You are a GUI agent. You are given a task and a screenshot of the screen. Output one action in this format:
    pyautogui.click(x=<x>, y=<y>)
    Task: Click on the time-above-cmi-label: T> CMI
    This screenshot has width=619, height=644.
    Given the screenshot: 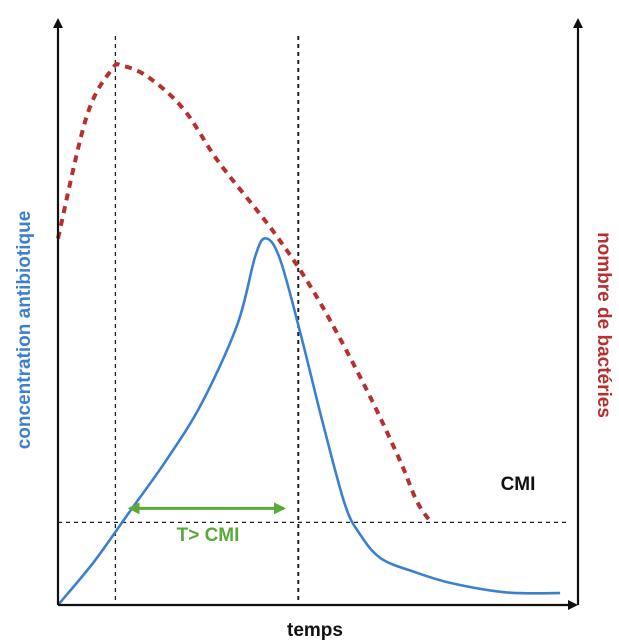 What is the action you would take?
    pyautogui.click(x=208, y=535)
    